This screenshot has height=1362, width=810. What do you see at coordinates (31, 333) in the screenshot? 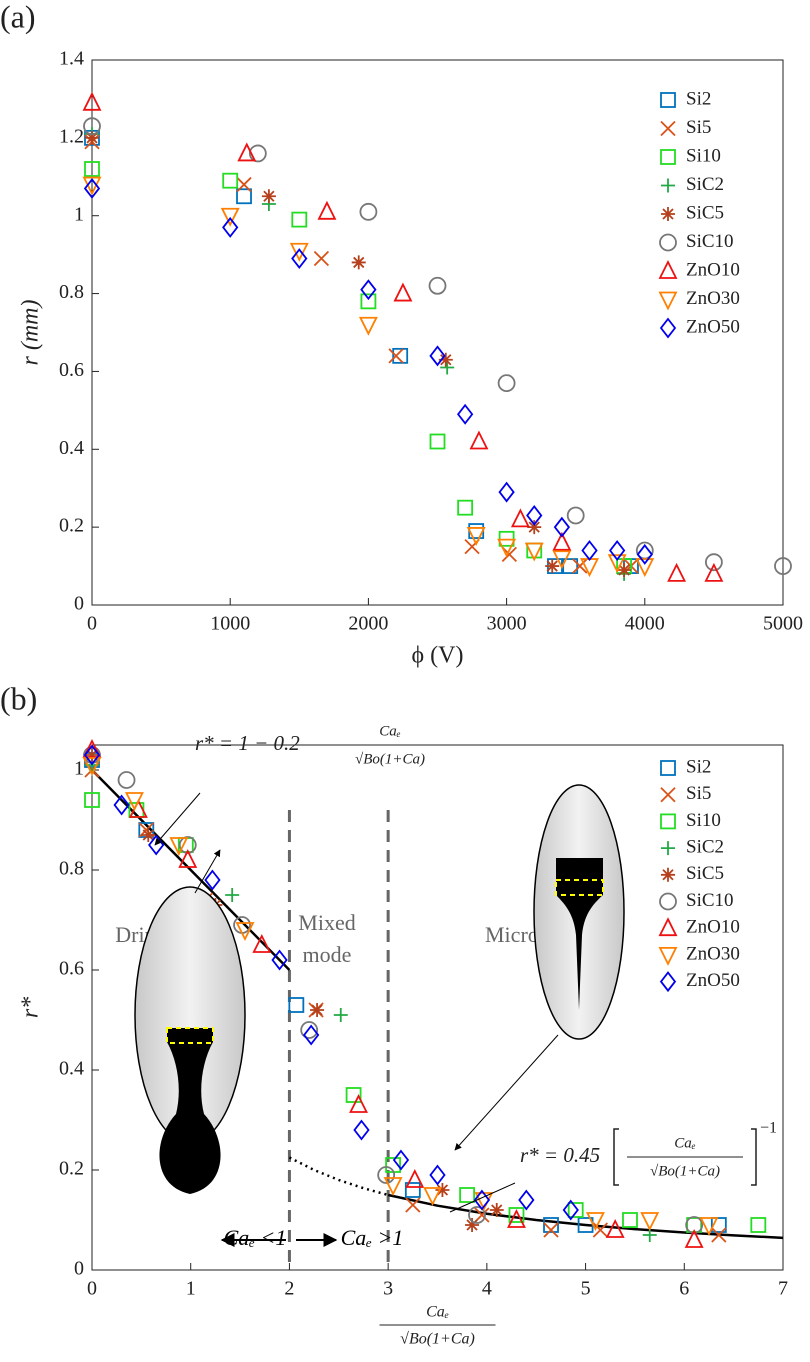
I see `y-axis-label: r (mm)` at bounding box center [31, 333].